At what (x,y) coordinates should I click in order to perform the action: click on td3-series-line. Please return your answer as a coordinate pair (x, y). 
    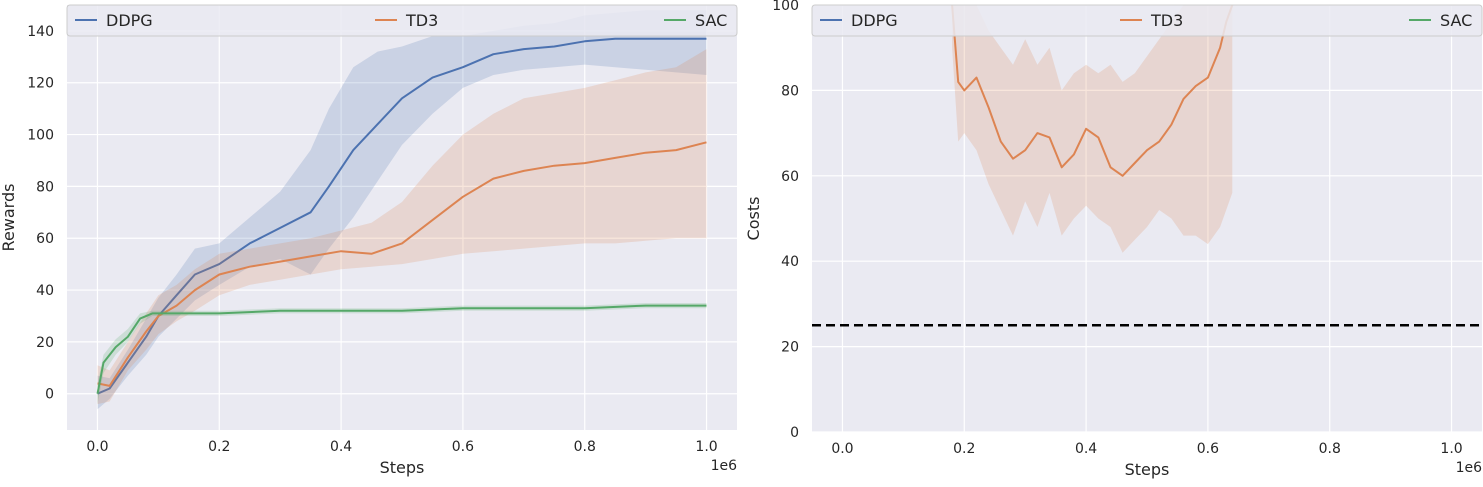
    Looking at the image, I should click on (1092, 91).